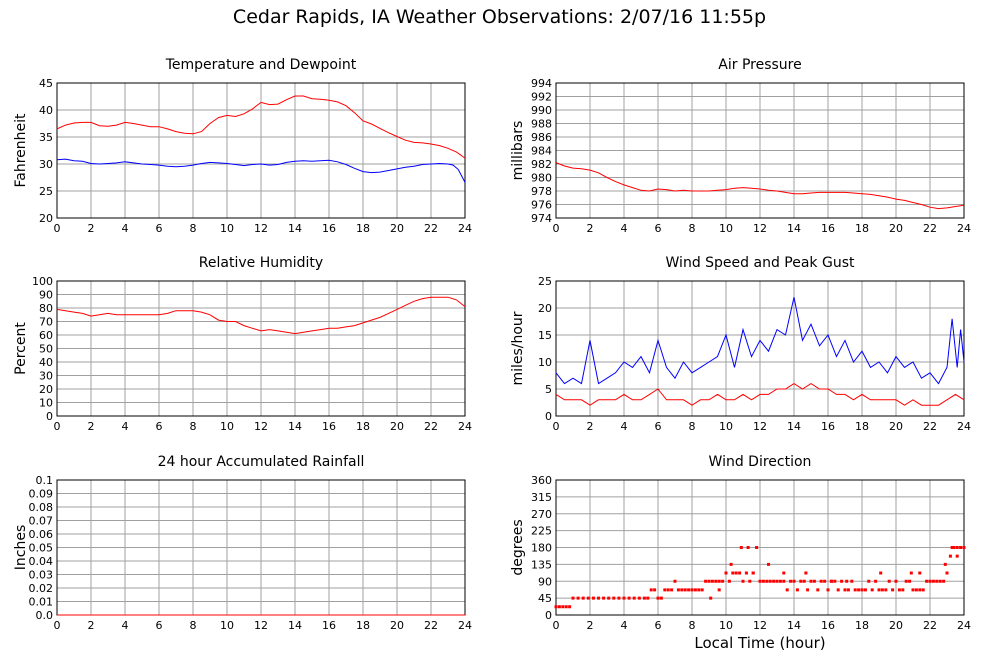 This screenshot has height=659, width=999. What do you see at coordinates (541, 497) in the screenshot?
I see `y-tick-label: 315` at bounding box center [541, 497].